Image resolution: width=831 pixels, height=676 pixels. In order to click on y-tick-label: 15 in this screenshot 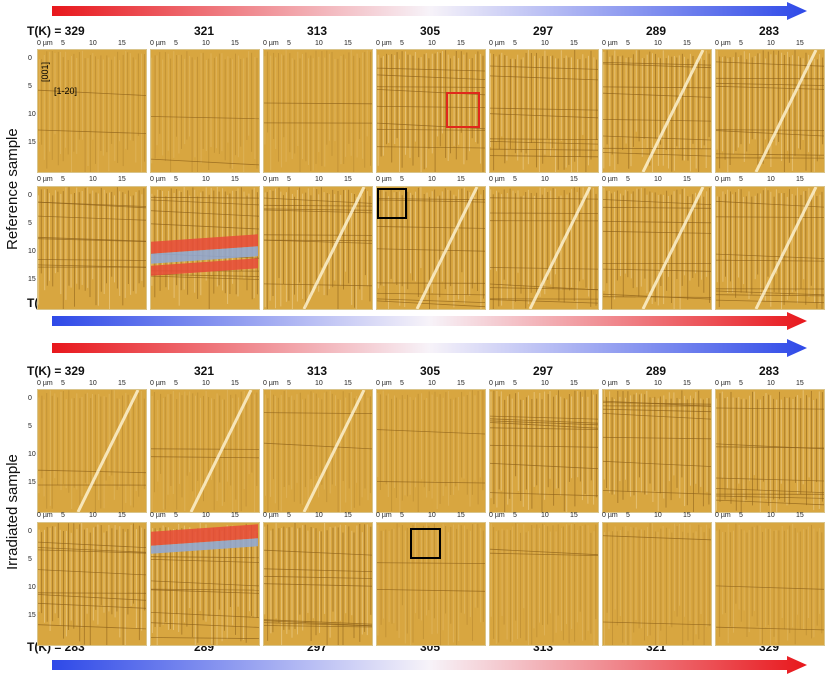, I will do `click(32, 482)`.